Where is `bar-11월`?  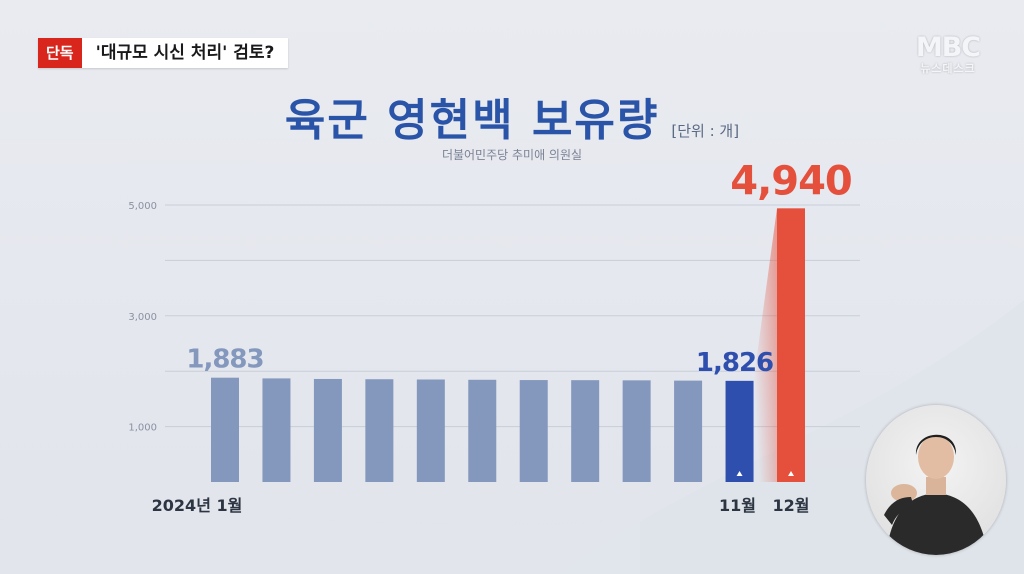
bar-11월 is located at coordinates (739, 431).